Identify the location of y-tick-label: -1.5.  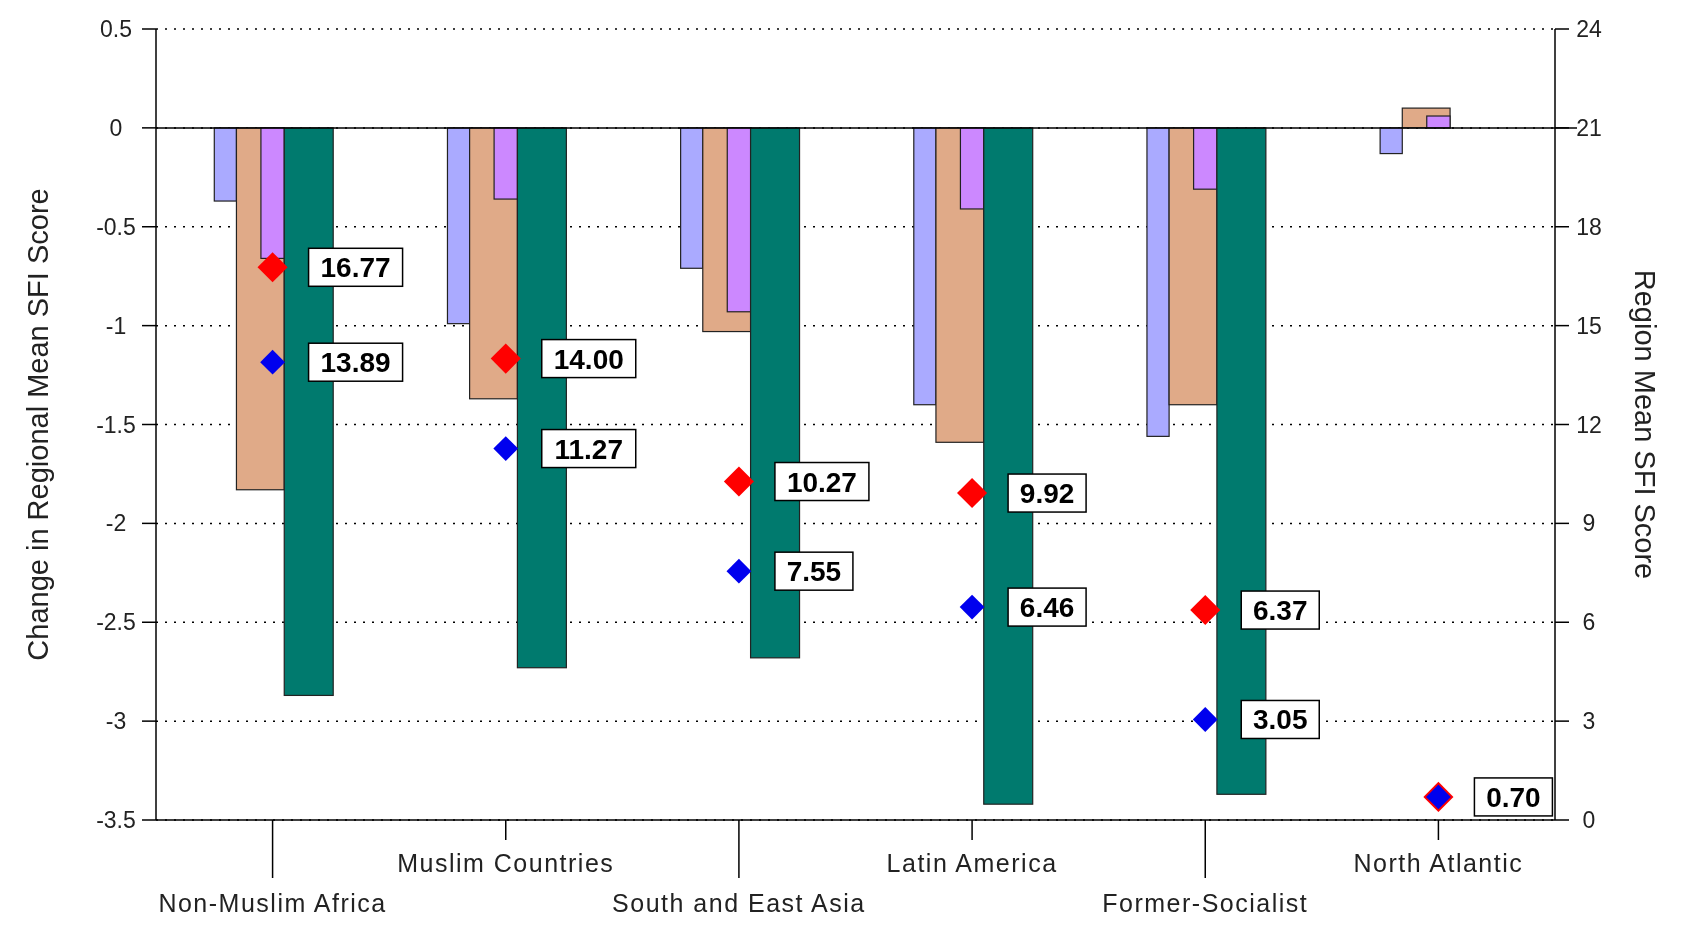
(116, 424).